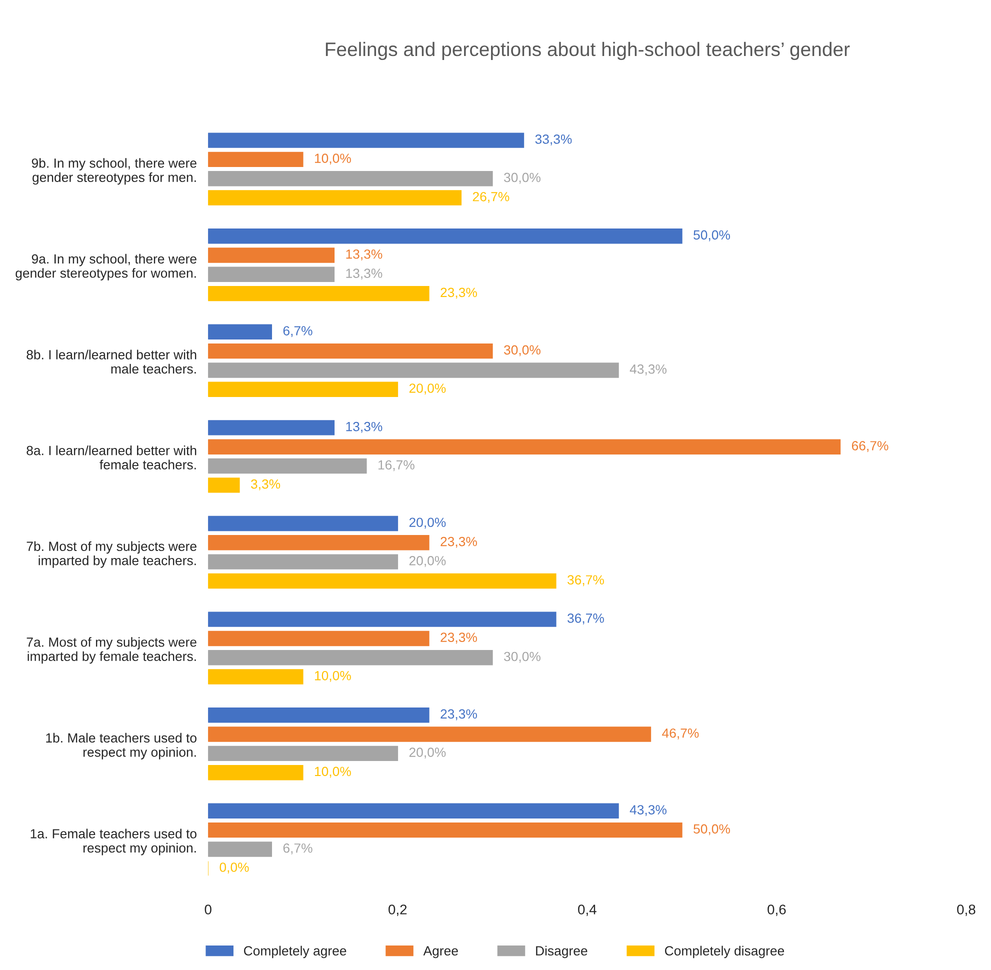  Describe the element at coordinates (111, 362) in the screenshot. I see `y-tick-label: 8b. I learn/learned better with male teachers.` at that location.